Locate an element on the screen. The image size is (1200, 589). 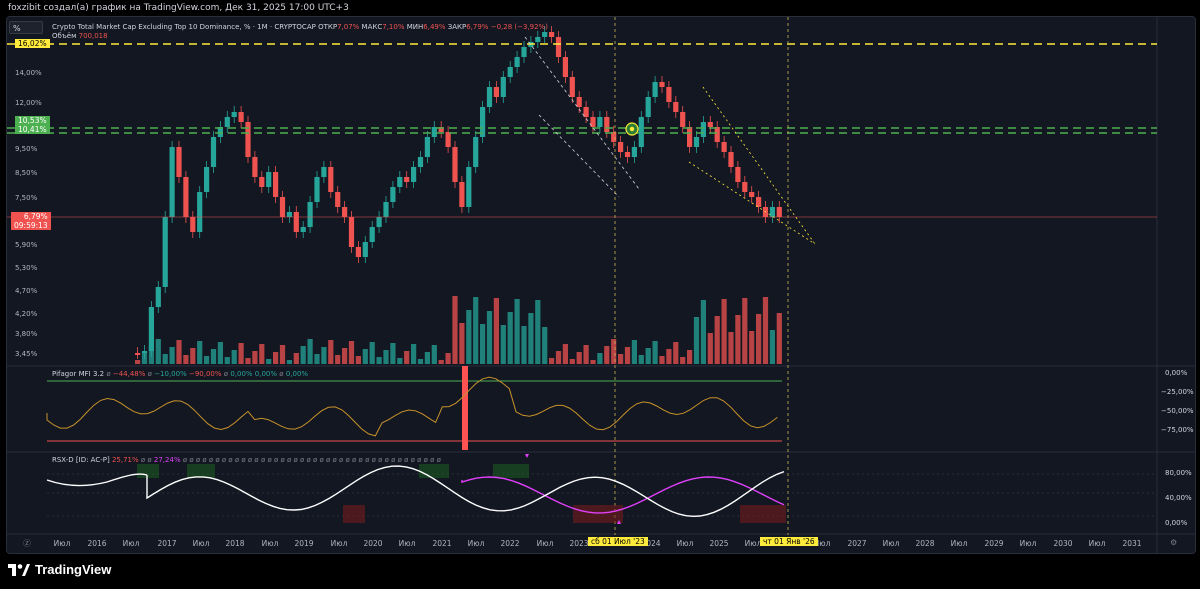
time-axis-label: 2023 is located at coordinates (578, 543).